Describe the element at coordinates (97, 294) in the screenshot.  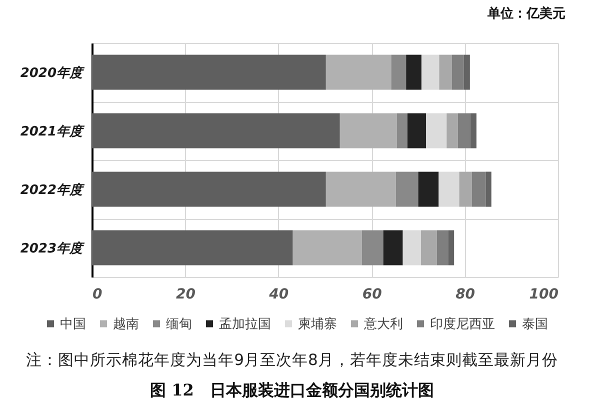
I see `x-tick-label: 0` at that location.